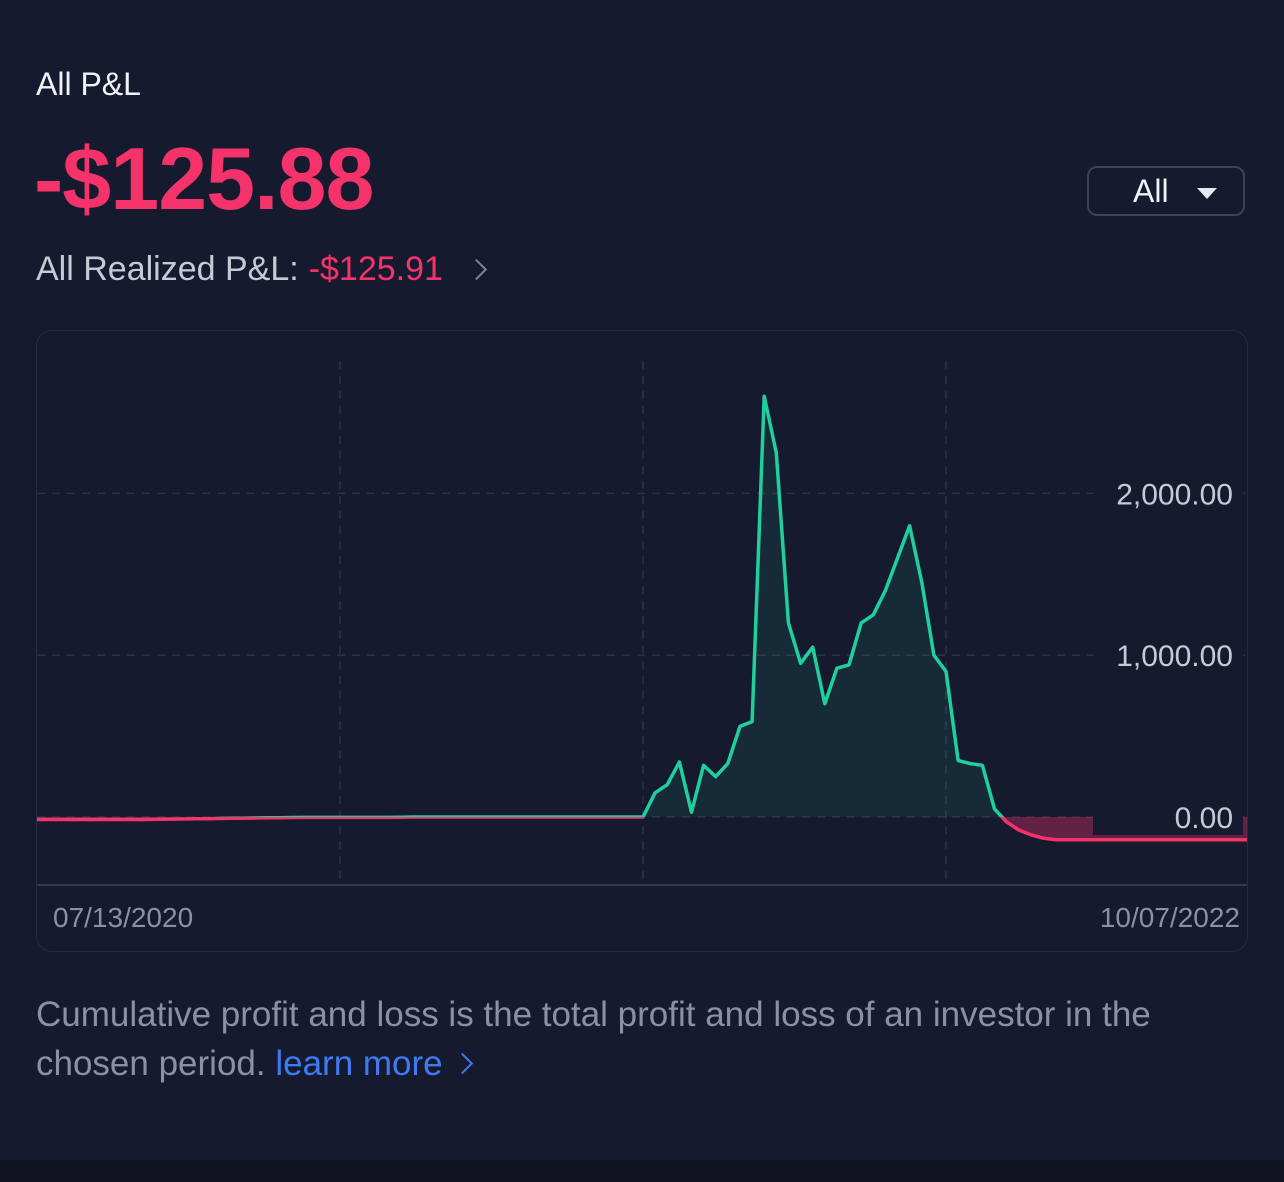  Describe the element at coordinates (1174, 656) in the screenshot. I see `y-tick-label-1: 1,000.00` at that location.